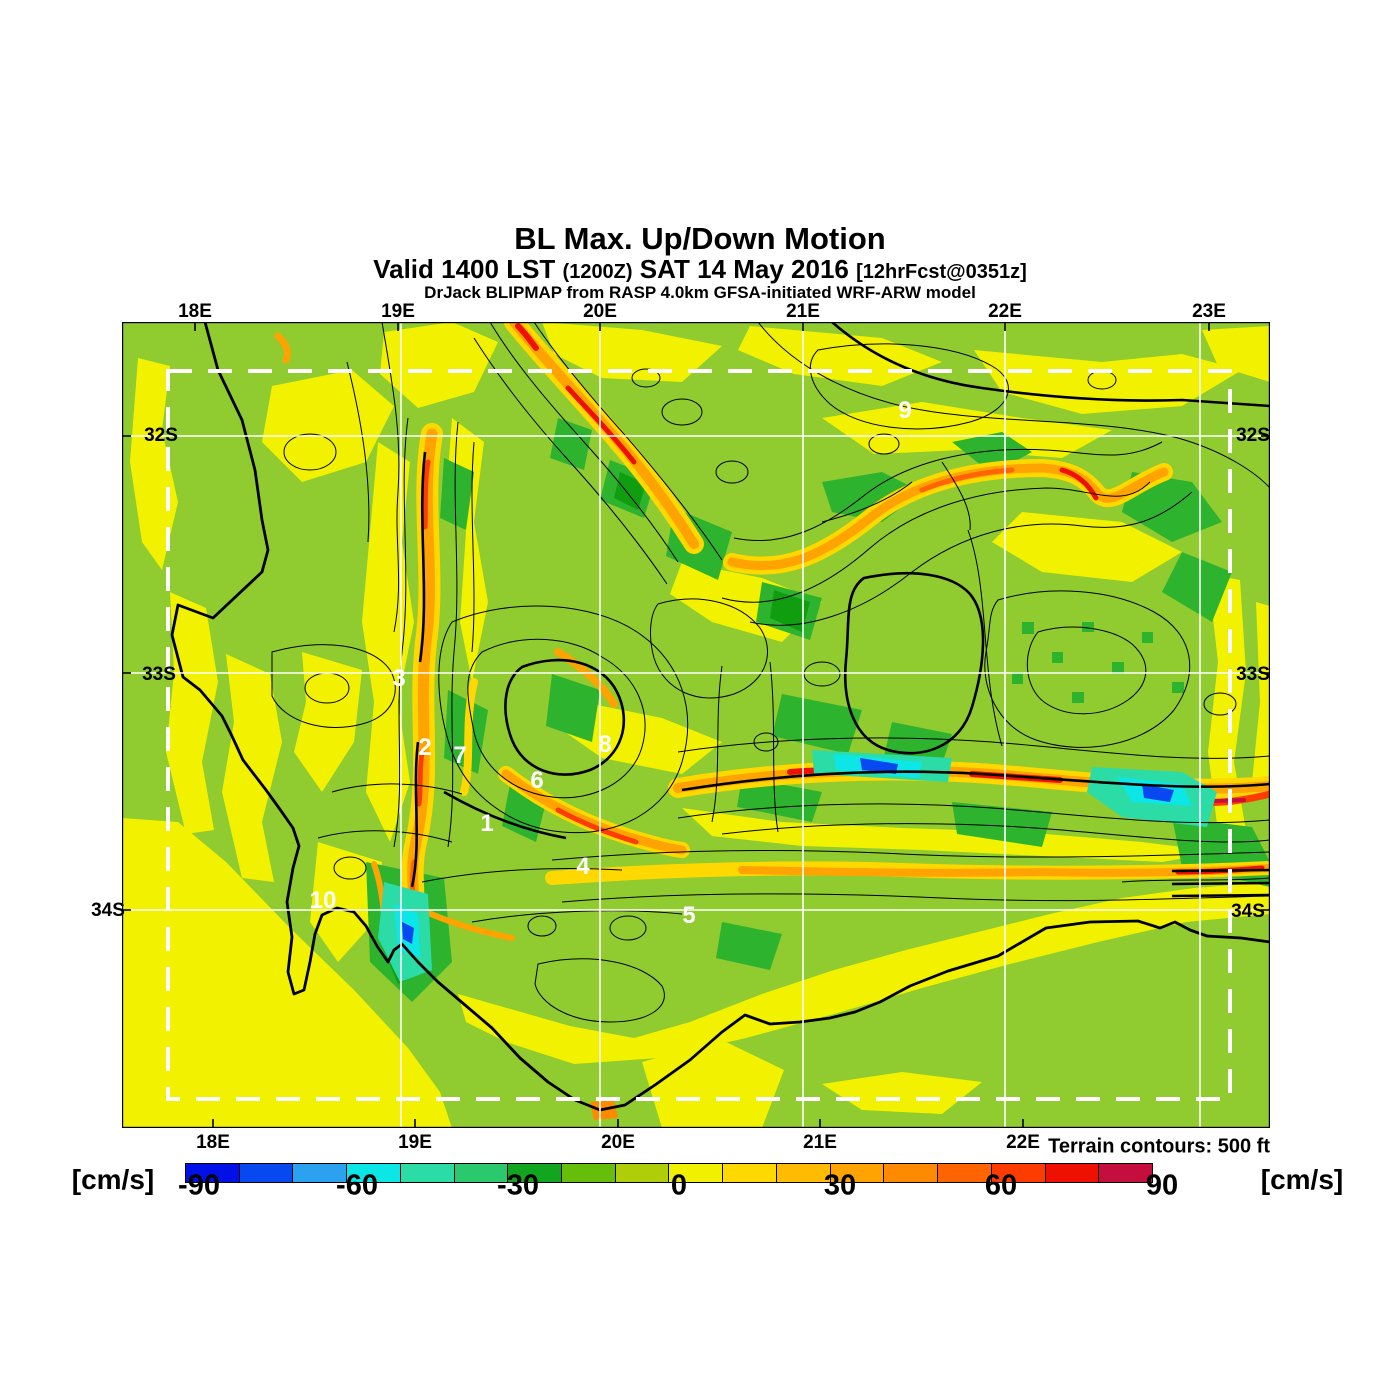 This screenshot has height=1400, width=1400. What do you see at coordinates (1302, 1179) in the screenshot?
I see `colorbar-unit-right: [cm/s]` at bounding box center [1302, 1179].